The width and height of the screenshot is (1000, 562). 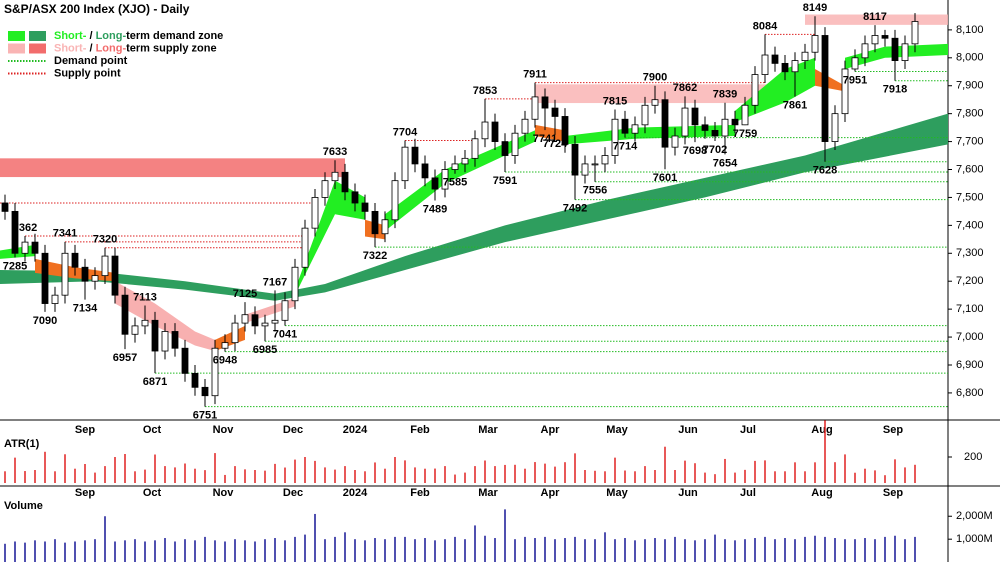 What do you see at coordinates (45, 321) in the screenshot?
I see `low-label: 7090` at bounding box center [45, 321].